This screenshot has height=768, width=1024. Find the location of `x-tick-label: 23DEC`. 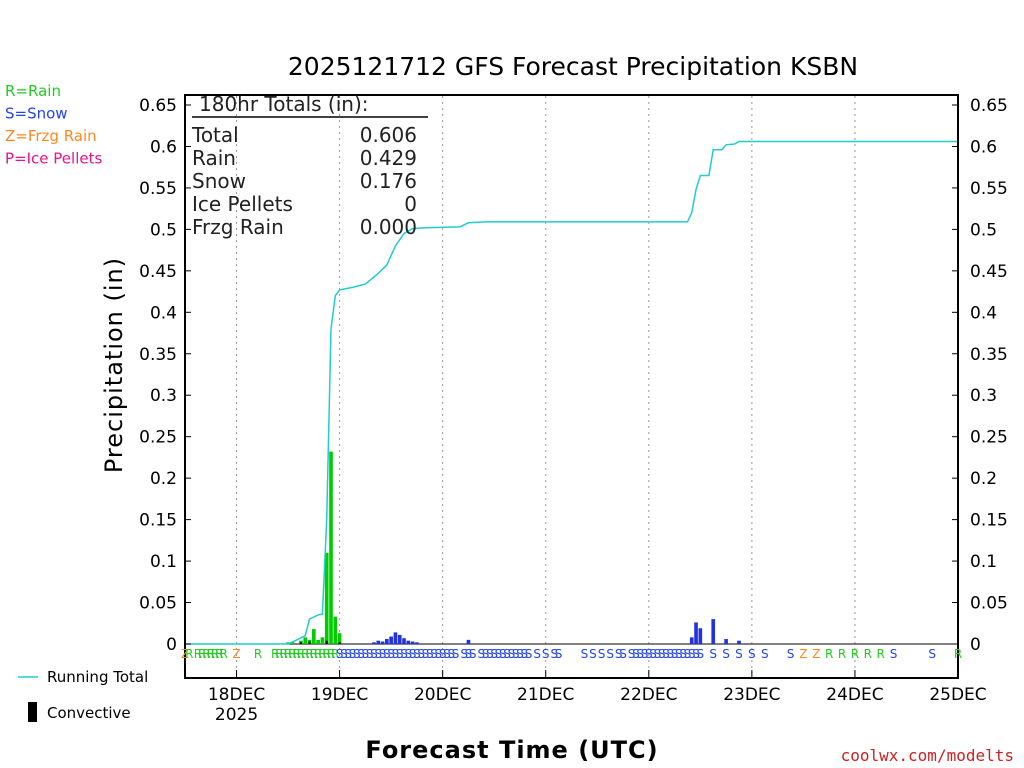

x-tick-label: 23DEC is located at coordinates (751, 695).